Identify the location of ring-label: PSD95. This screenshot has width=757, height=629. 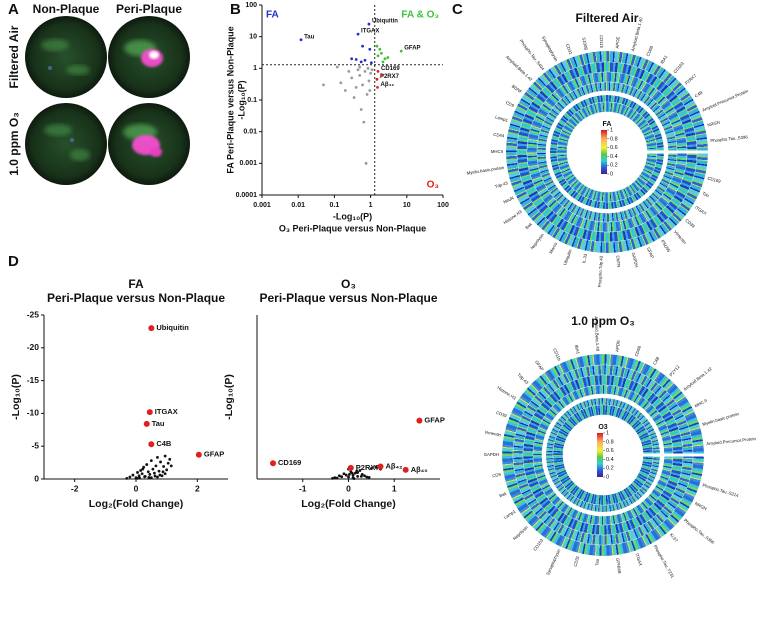
(666, 246).